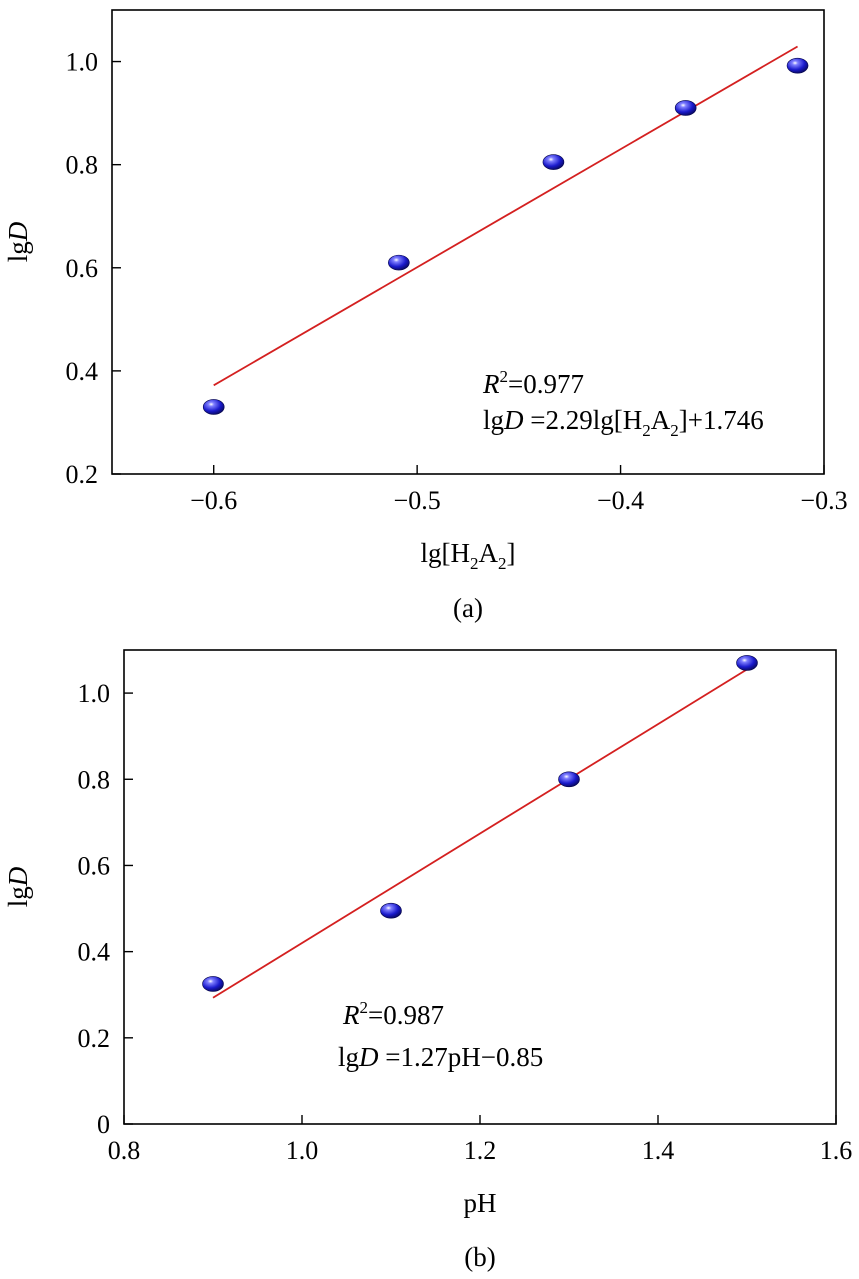  Describe the element at coordinates (18, 886) in the screenshot. I see `chart-b-y-label: lgD` at that location.